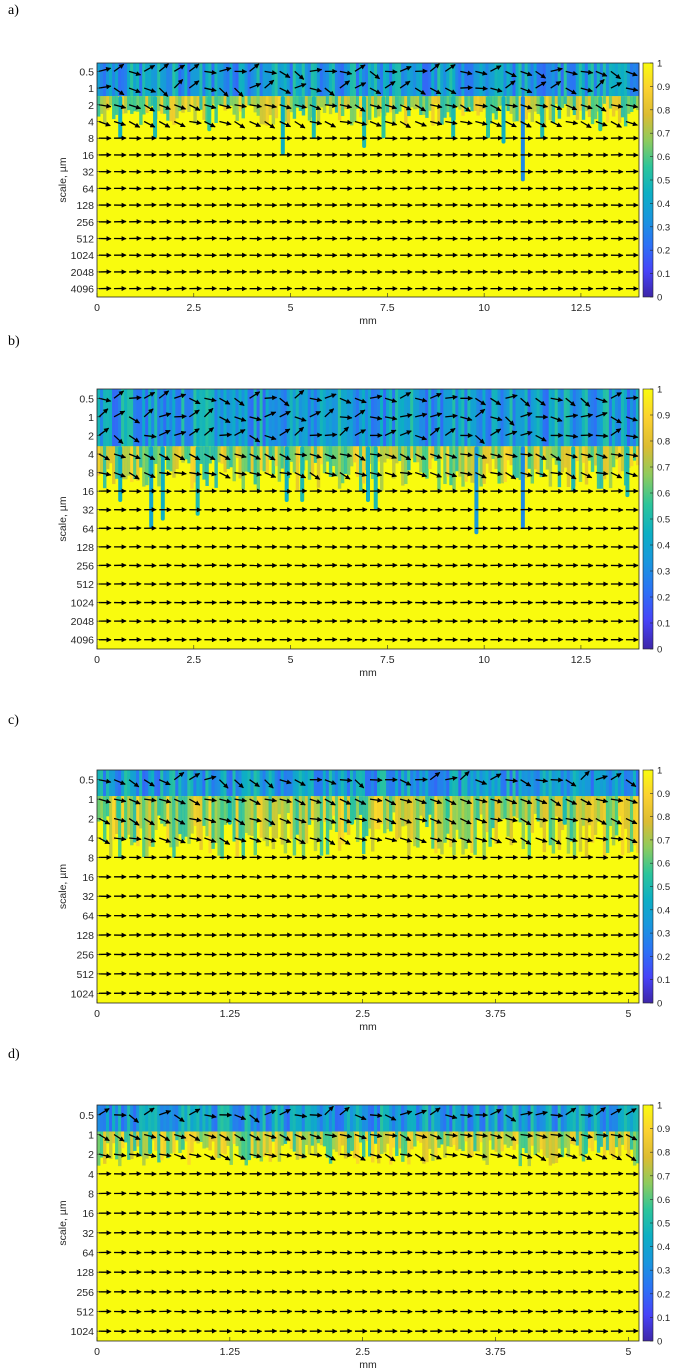 This screenshot has height=1369, width=684. What do you see at coordinates (88, 156) in the screenshot?
I see `y-tick-label: 16` at bounding box center [88, 156].